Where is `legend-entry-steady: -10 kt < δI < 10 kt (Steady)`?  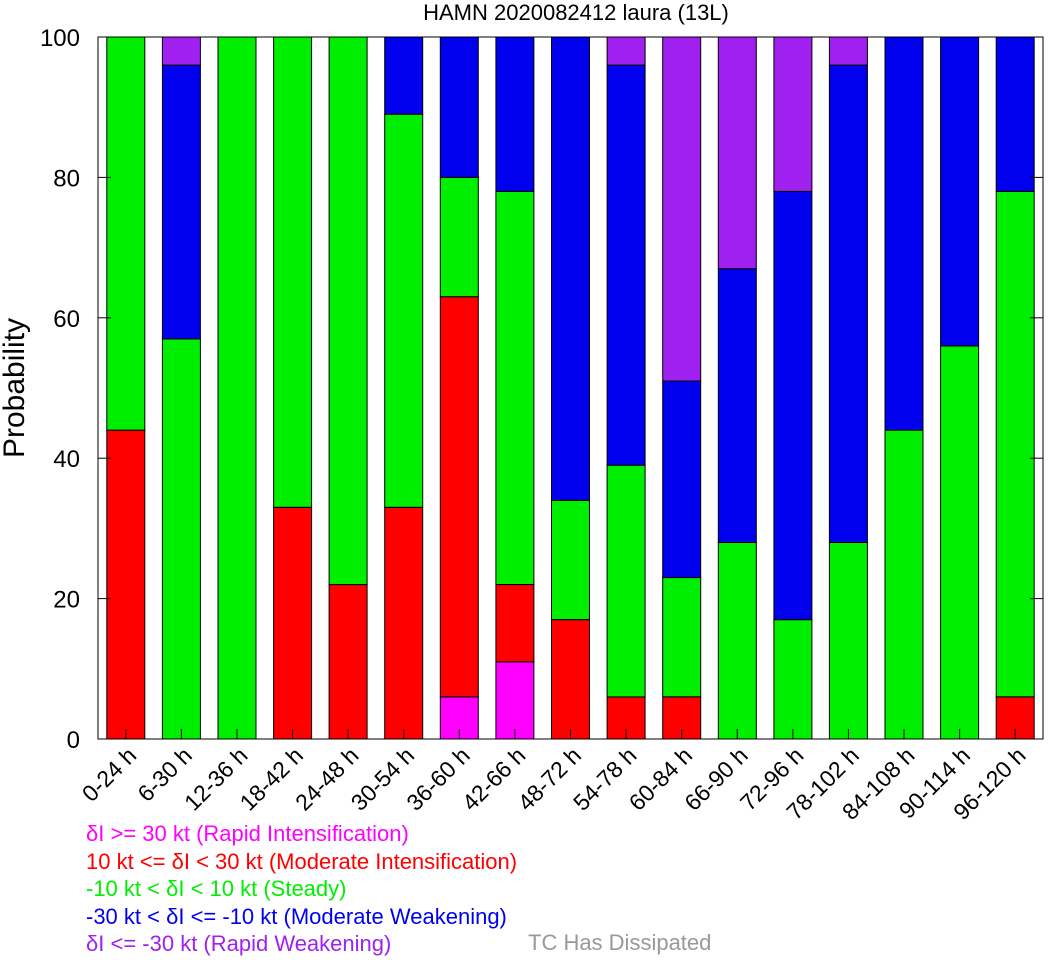 legend-entry-steady: -10 kt < δI < 10 kt (Steady) is located at coordinates (216, 888).